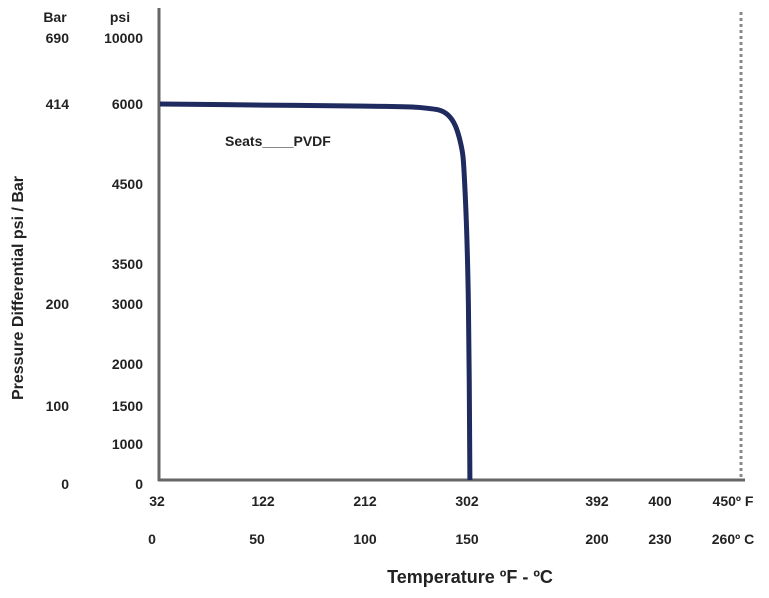 This screenshot has height=598, width=769. Describe the element at coordinates (451, 501) in the screenshot. I see `x-ticks-fahrenheit: 32 122 212 302 392 400 450º F` at that location.